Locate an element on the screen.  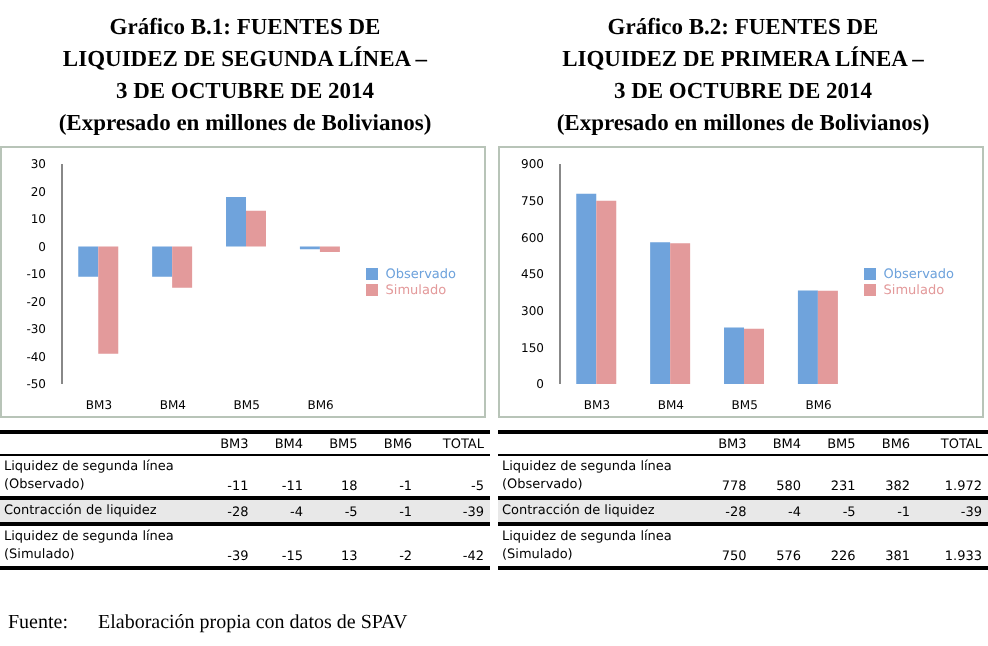
chart-title: Gráfico B.2: FUENTES DE LIQUIDEZ DE PRIMERA LÍNEA – 3 DE OCTUBRE DE 2014 is located at coordinates (743, 61).